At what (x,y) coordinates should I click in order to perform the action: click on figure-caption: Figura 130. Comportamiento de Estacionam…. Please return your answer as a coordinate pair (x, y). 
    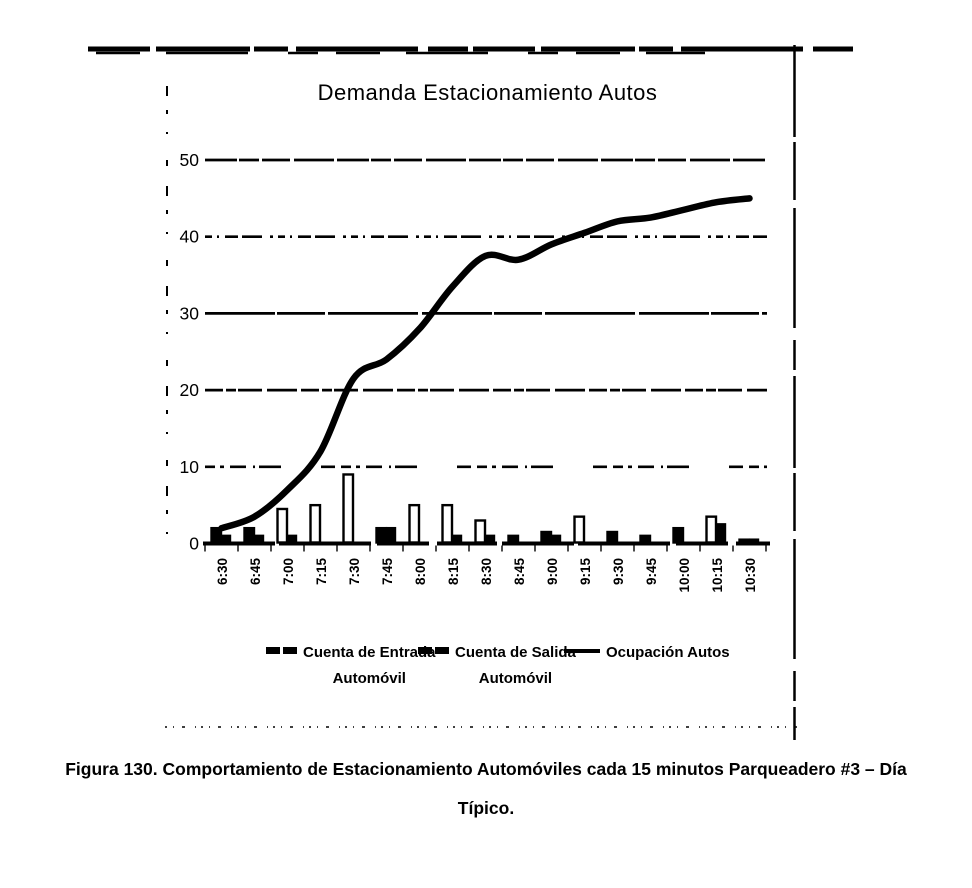
    Looking at the image, I should click on (486, 789).